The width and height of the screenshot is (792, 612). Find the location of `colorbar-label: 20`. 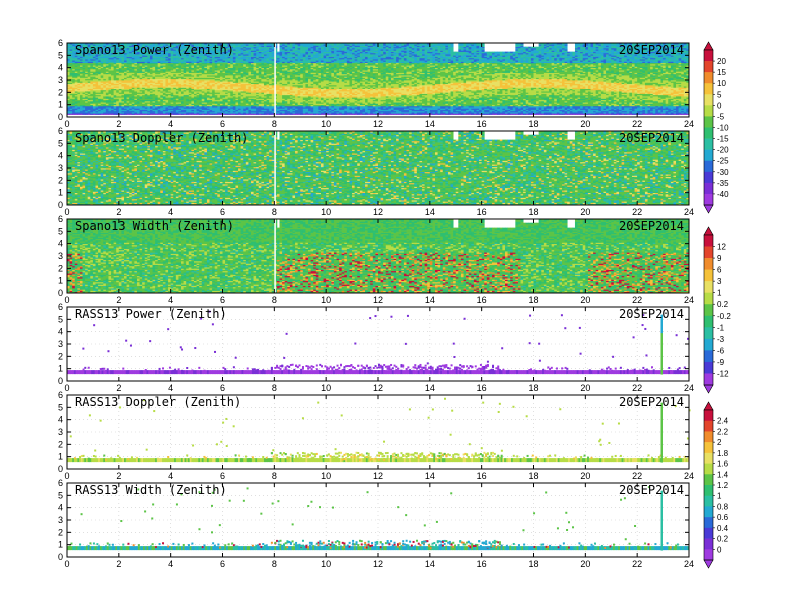

colorbar-label: 20 is located at coordinates (721, 61).